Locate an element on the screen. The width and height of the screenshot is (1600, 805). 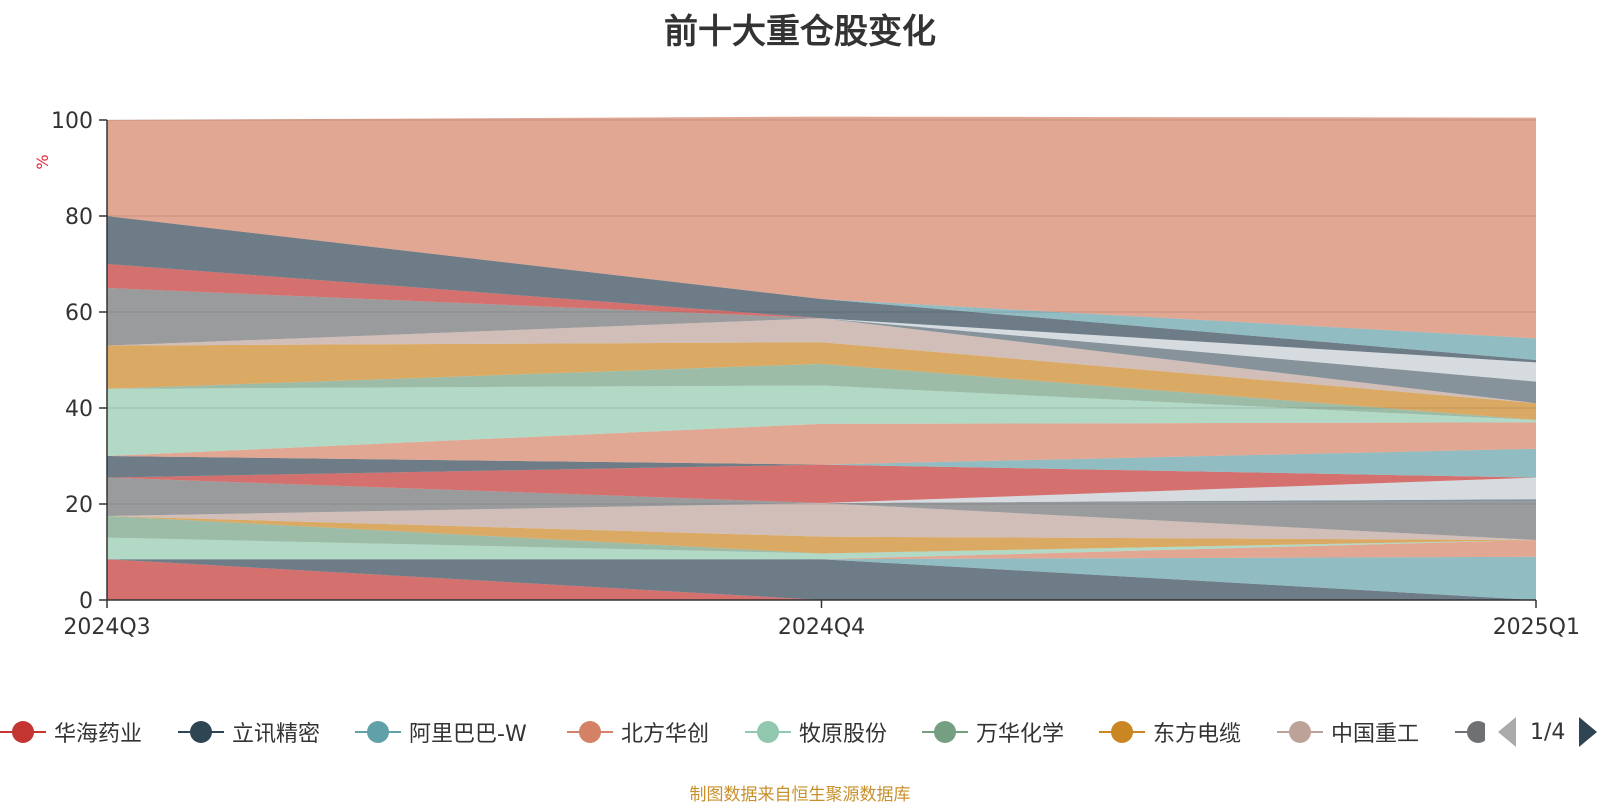
legend-pager: 1/4 is located at coordinates (1548, 732).